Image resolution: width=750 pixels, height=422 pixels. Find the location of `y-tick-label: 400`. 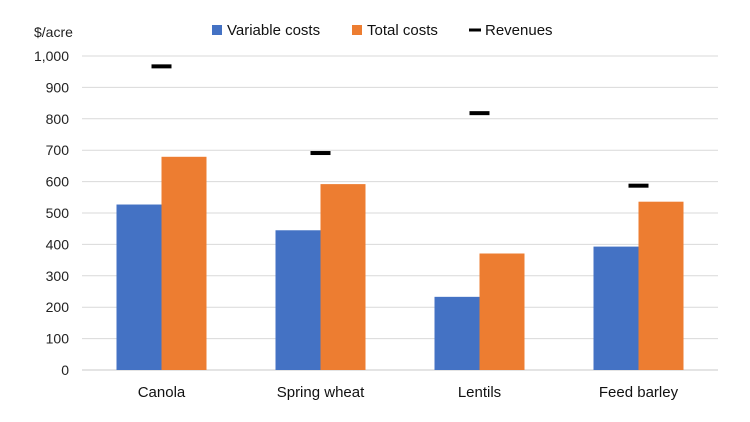

y-tick-label: 400 is located at coordinates (58, 244).